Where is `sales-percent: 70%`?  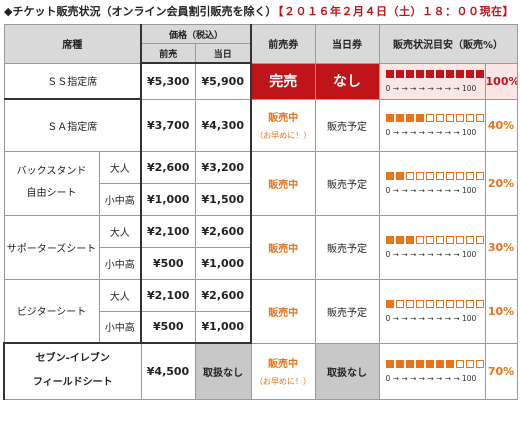 sales-percent: 70% is located at coordinates (501, 371).